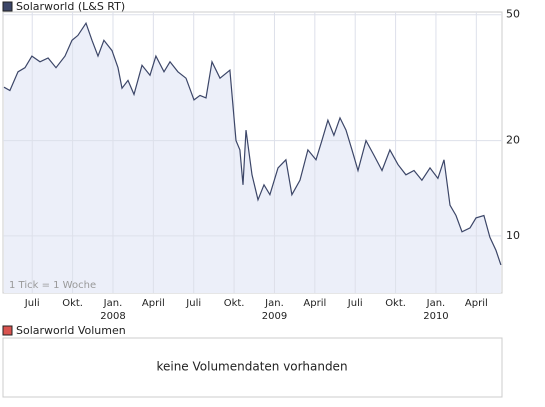 This screenshot has height=407, width=545. I want to click on legend-label: Solarworld Volumen, so click(71, 330).